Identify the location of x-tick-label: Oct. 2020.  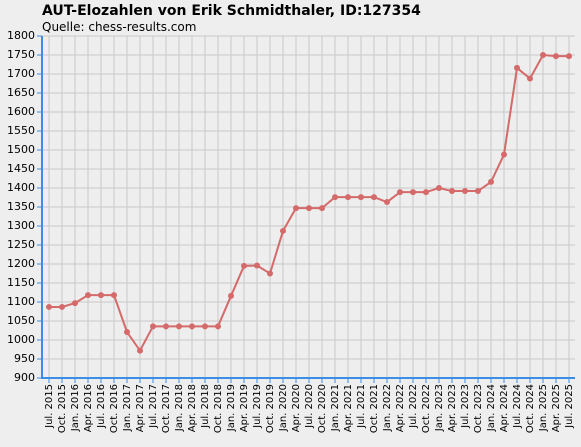
(322, 408).